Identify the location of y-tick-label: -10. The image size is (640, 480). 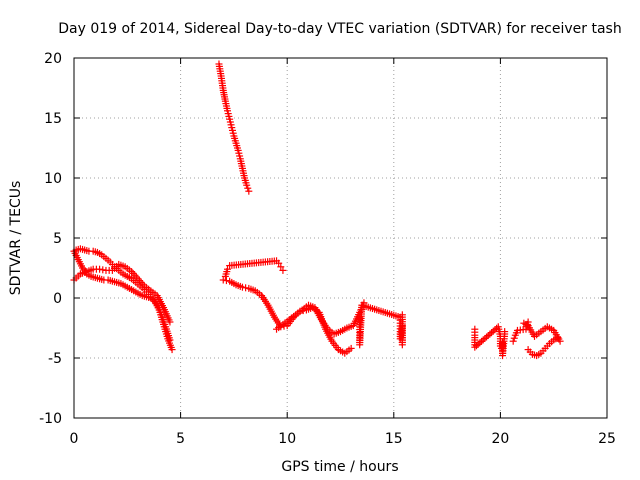
(50, 419).